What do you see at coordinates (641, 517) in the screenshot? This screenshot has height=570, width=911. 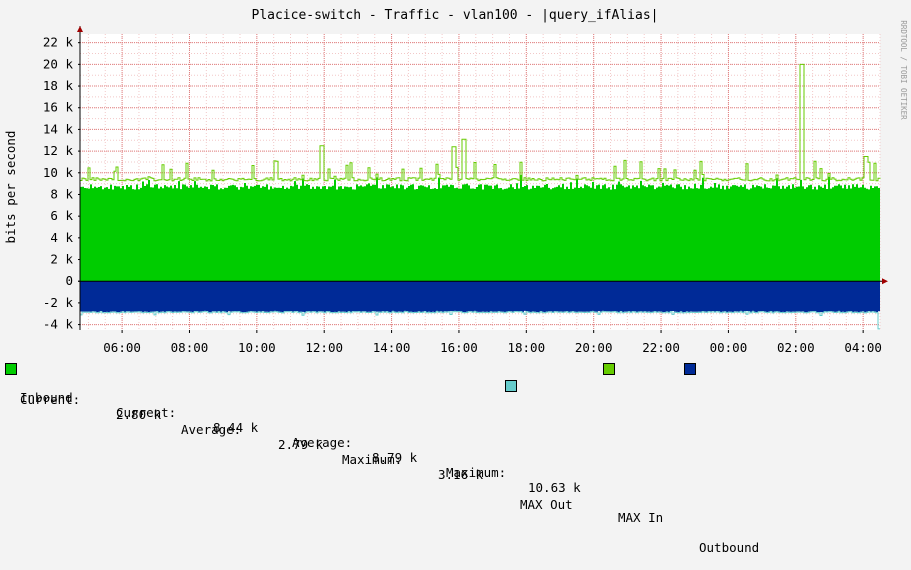 I see `max-in-label: MAX In` at bounding box center [641, 517].